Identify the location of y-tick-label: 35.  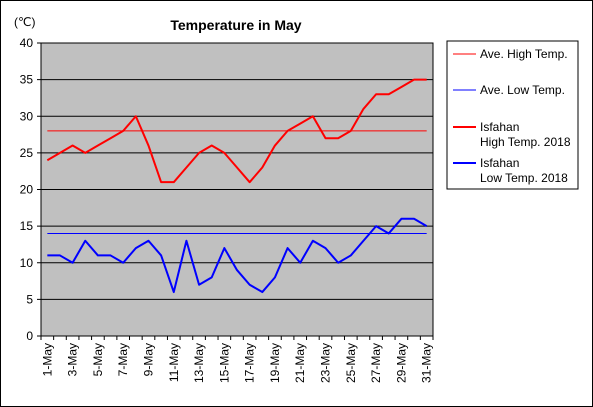
(27, 80).